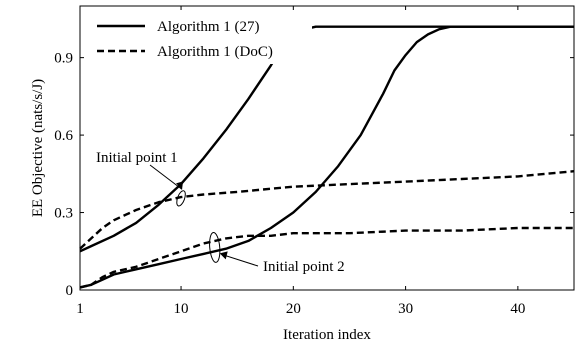  I want to click on legend-label-solid: Algorithm 1 (27), so click(208, 27).